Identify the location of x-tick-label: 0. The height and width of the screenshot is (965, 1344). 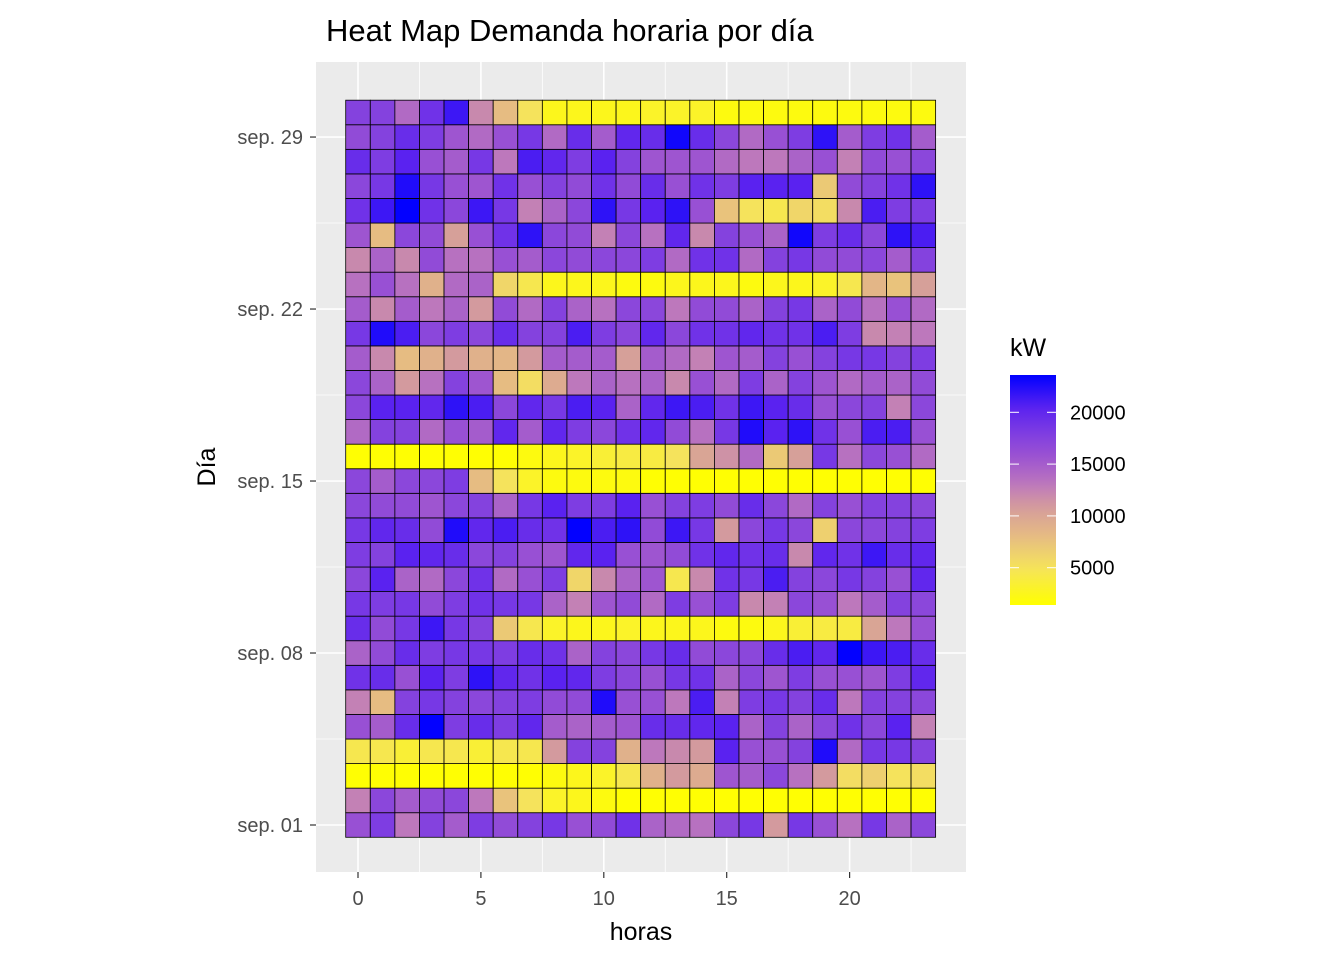
(357, 899).